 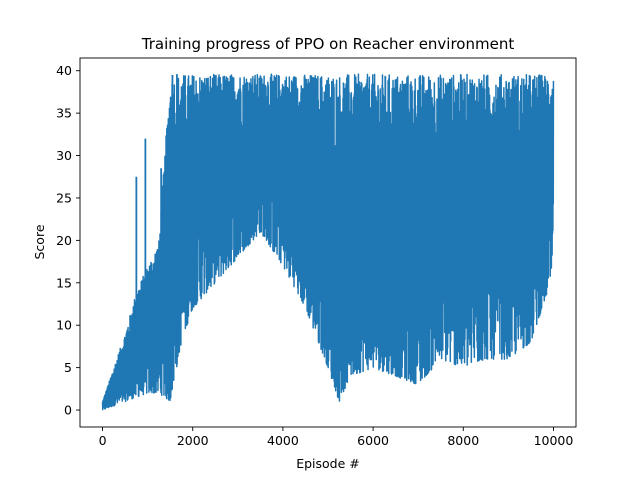 What do you see at coordinates (193, 440) in the screenshot?
I see `x-tick-label: 2000` at bounding box center [193, 440].